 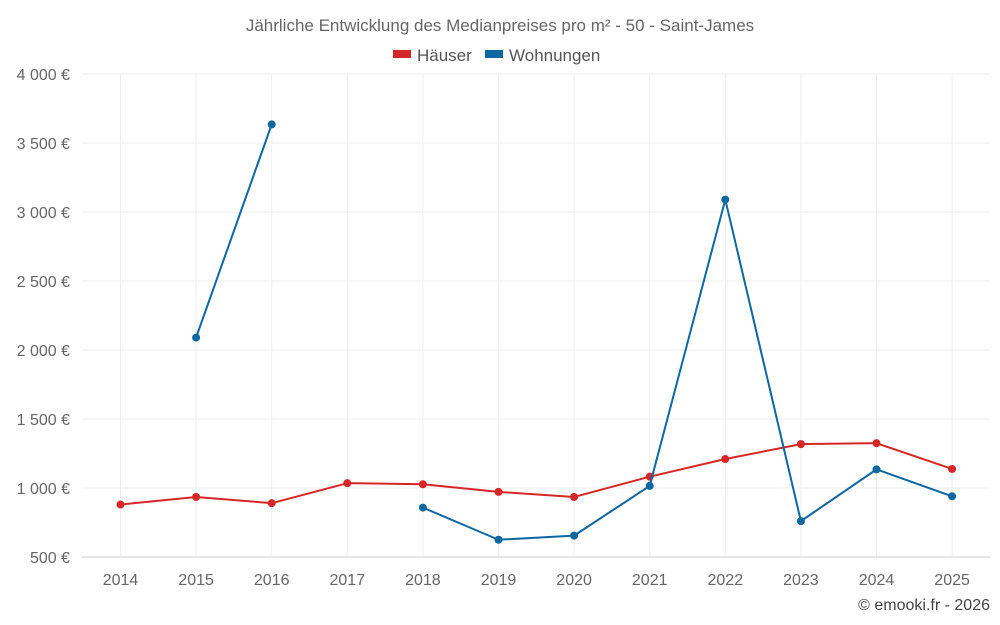 What do you see at coordinates (554, 55) in the screenshot?
I see `legend-label: Wohnungen` at bounding box center [554, 55].